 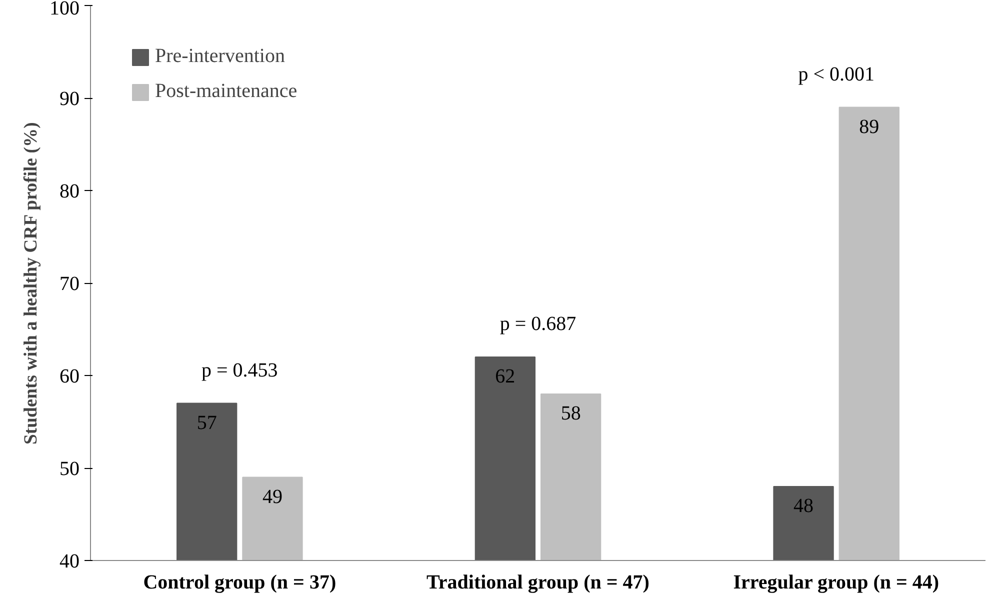 What do you see at coordinates (538, 583) in the screenshot?
I see `x-tick-label: Traditional group (n = 47)` at bounding box center [538, 583].